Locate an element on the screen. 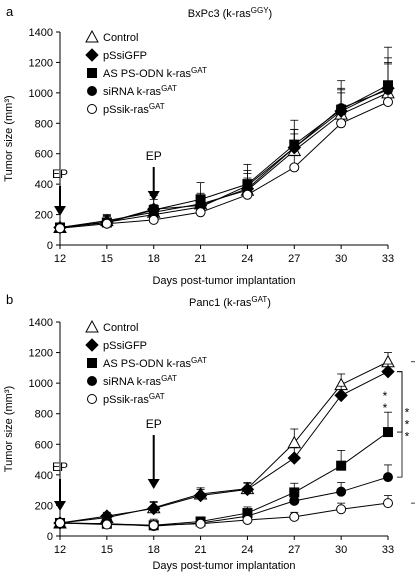 This screenshot has height=575, width=415. legend-entry: AS PS-ODN k-rasGAT is located at coordinates (155, 73).